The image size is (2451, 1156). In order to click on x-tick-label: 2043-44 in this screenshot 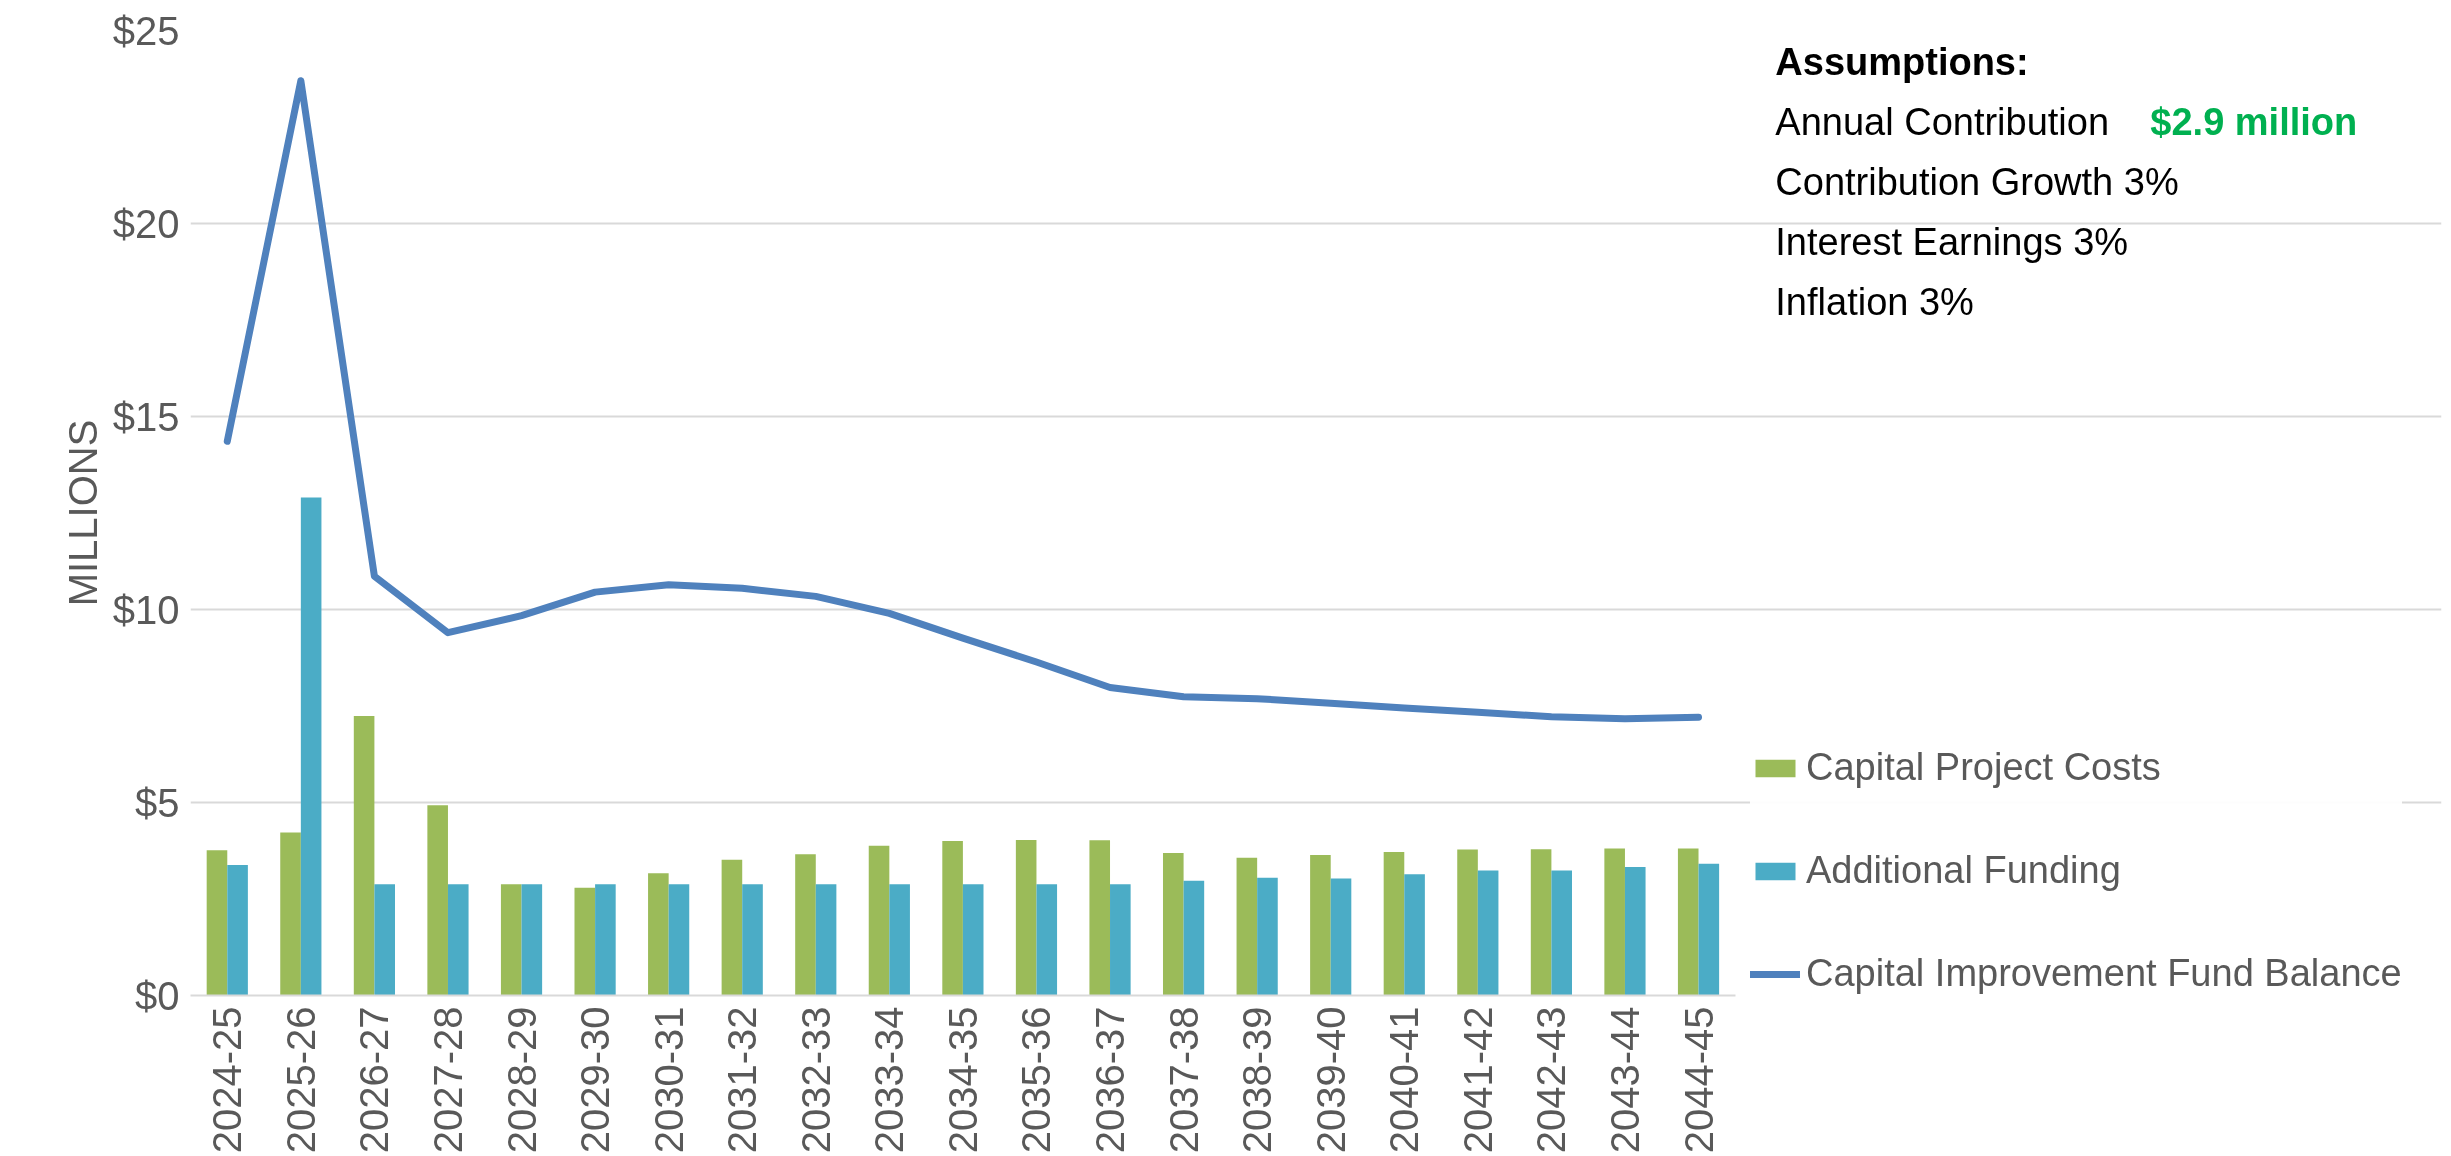, I will do `click(1624, 1080)`.